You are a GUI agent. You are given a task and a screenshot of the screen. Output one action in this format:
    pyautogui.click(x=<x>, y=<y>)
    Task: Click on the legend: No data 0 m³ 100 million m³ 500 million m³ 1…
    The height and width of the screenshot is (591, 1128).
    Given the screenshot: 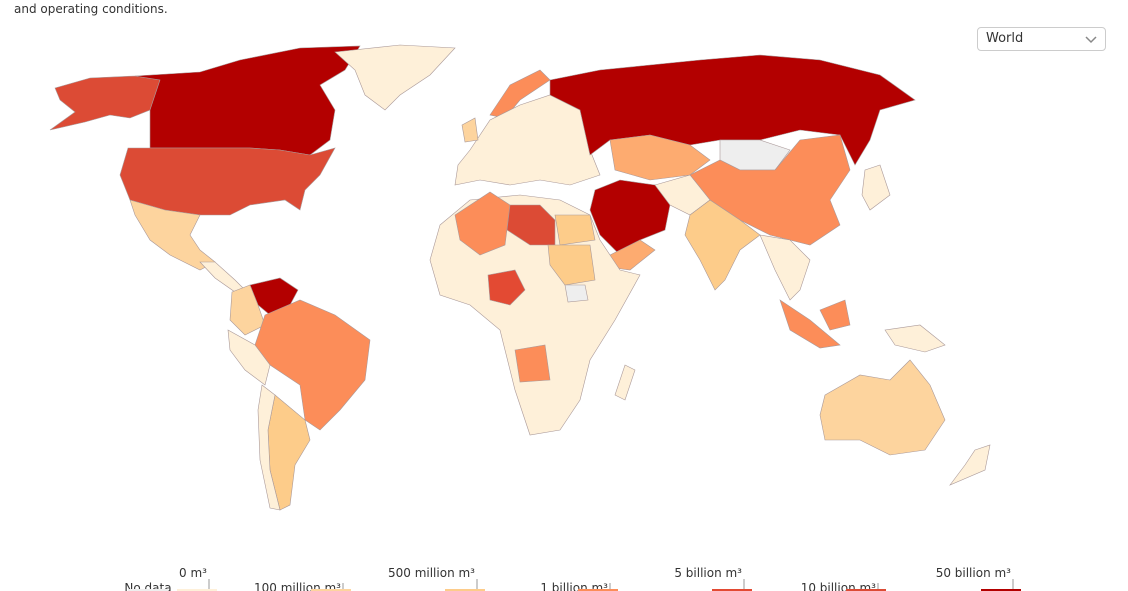 What is the action you would take?
    pyautogui.click(x=572, y=578)
    